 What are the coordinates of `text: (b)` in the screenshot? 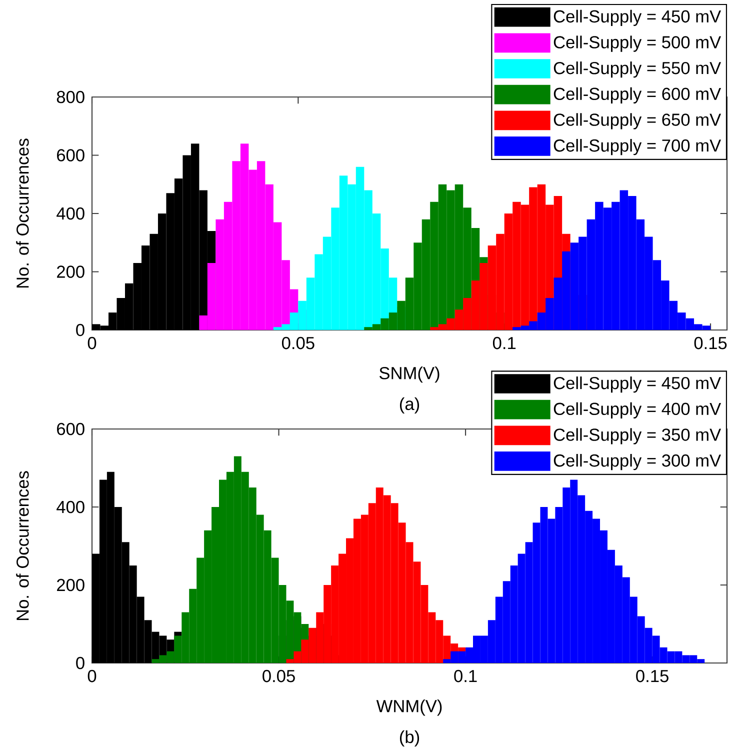 It's located at (410, 738).